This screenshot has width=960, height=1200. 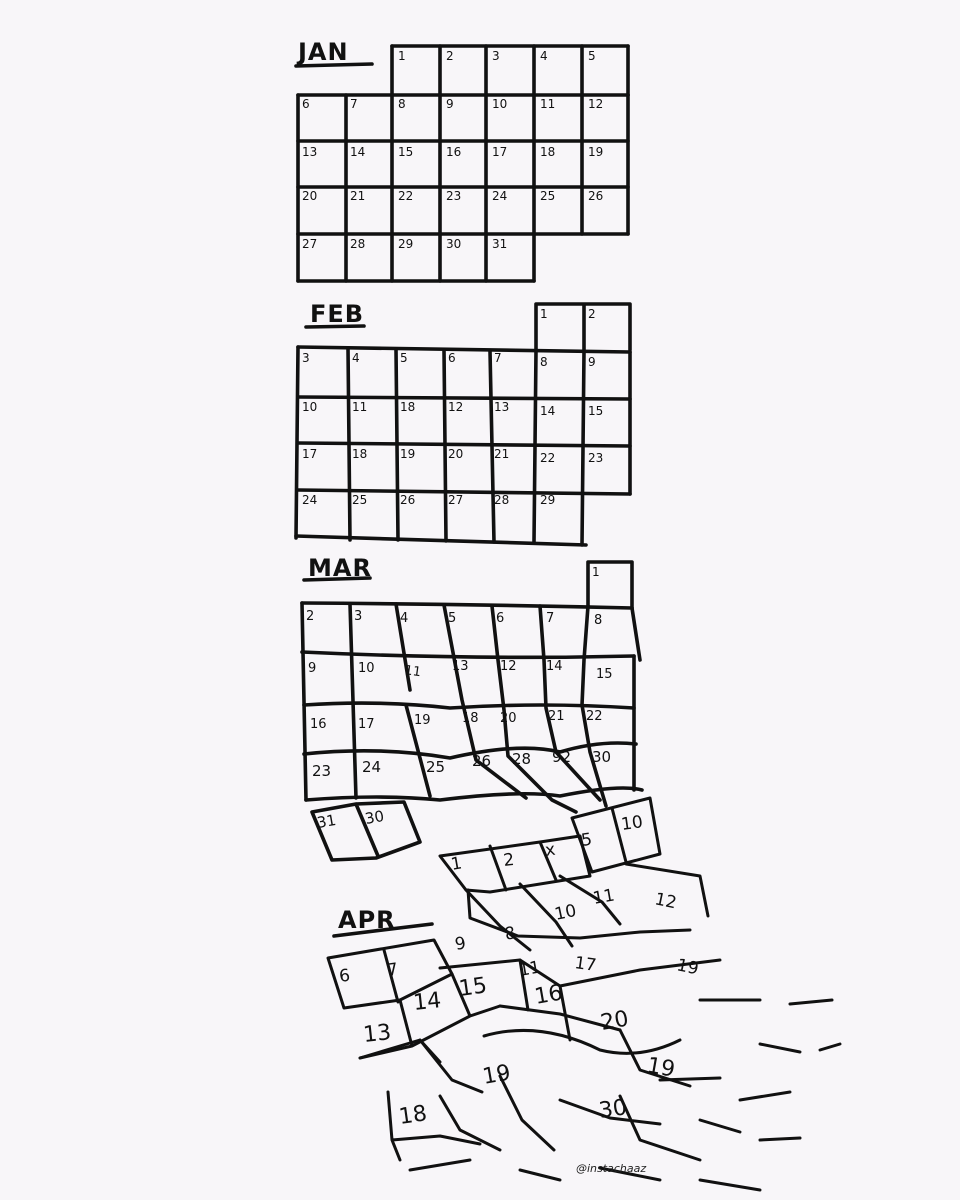 I want to click on day-number: 4, so click(x=356, y=358).